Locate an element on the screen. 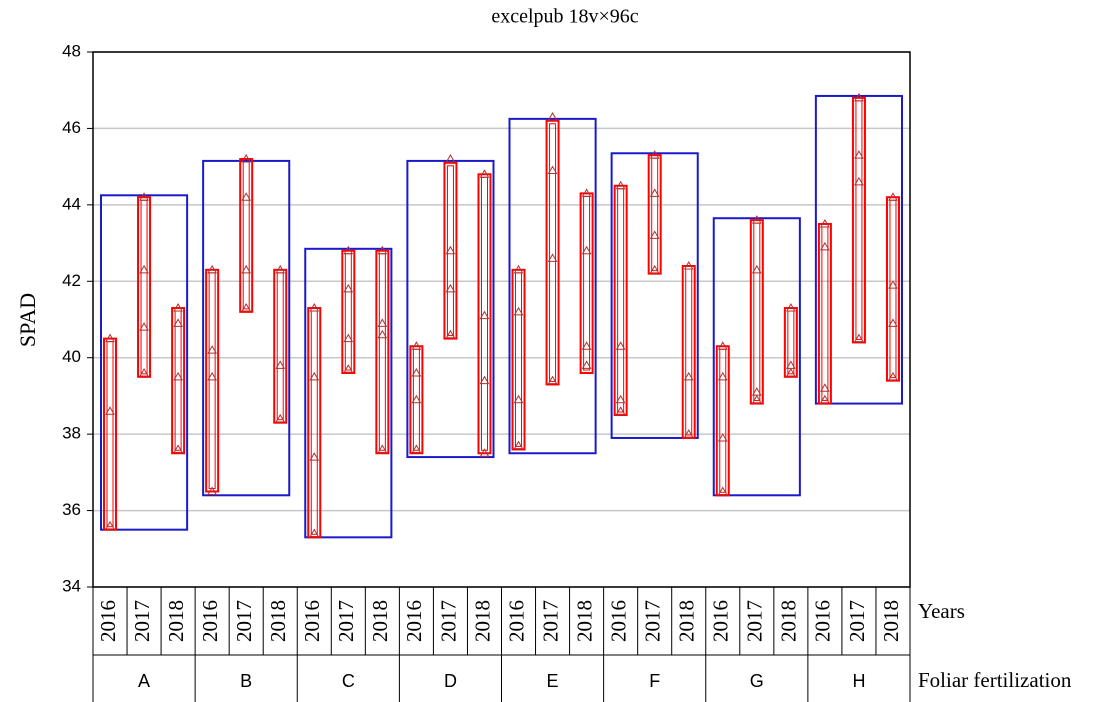 This screenshot has width=1120, height=702. group-label: D is located at coordinates (450, 681).